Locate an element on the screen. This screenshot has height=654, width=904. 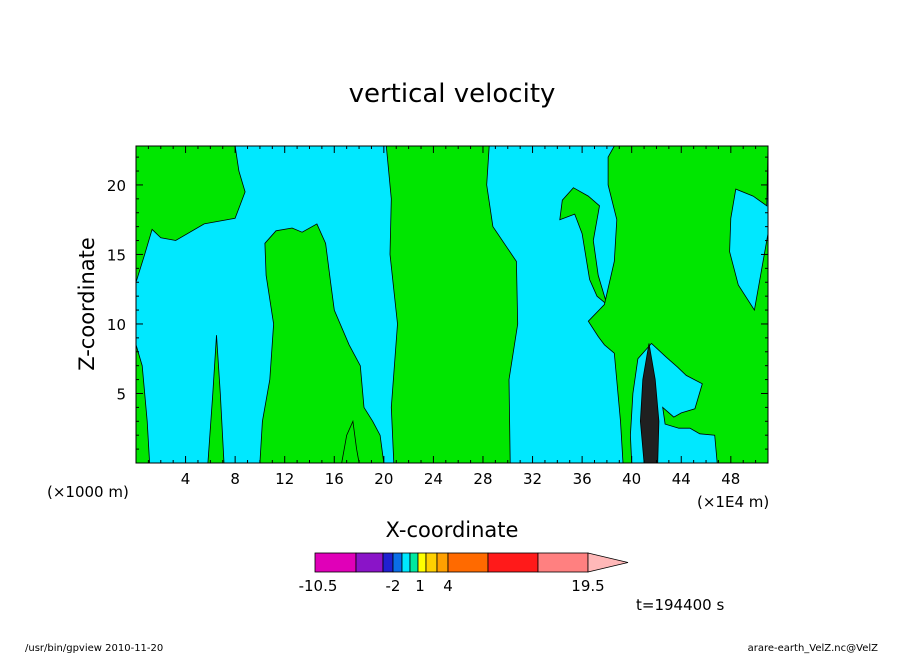
footer-left: /usr/bin/gpview 2010-11-20 is located at coordinates (94, 648).